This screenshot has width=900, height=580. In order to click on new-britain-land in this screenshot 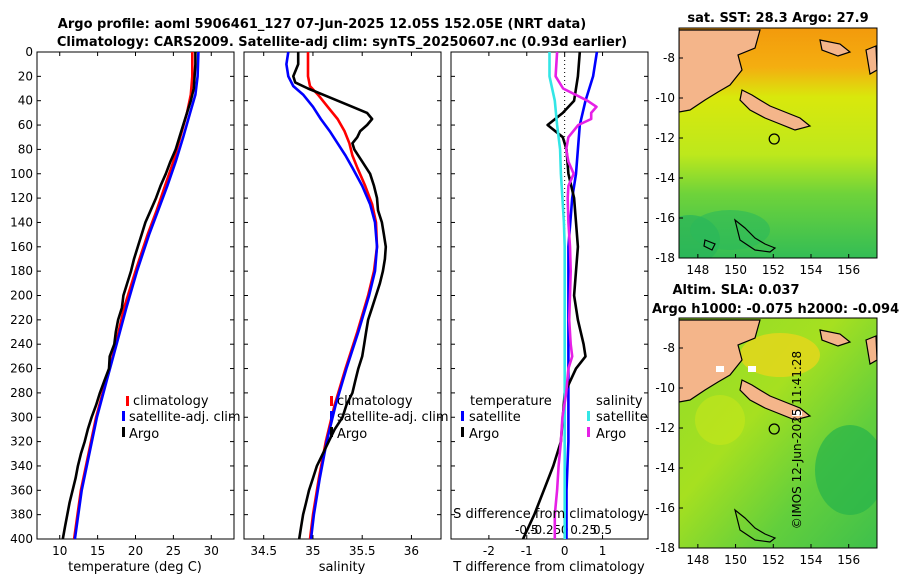, I will do `click(835, 338)`.